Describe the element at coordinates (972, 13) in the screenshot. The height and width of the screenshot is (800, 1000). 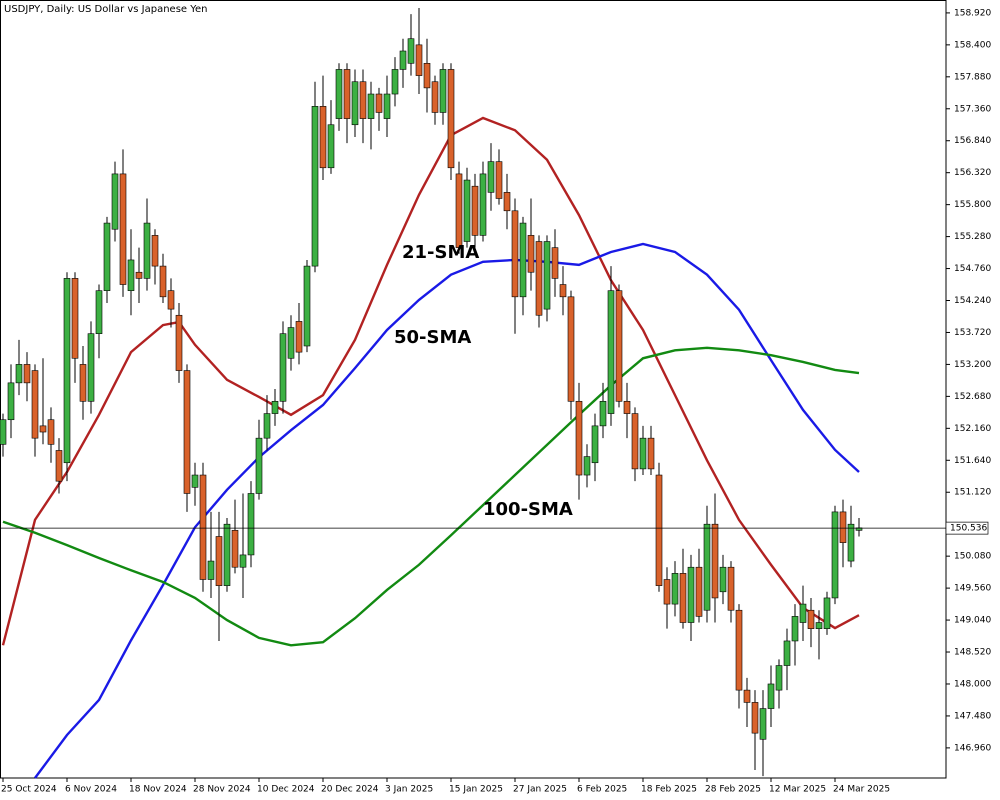
I see `y-tick-label: 158.920` at that location.